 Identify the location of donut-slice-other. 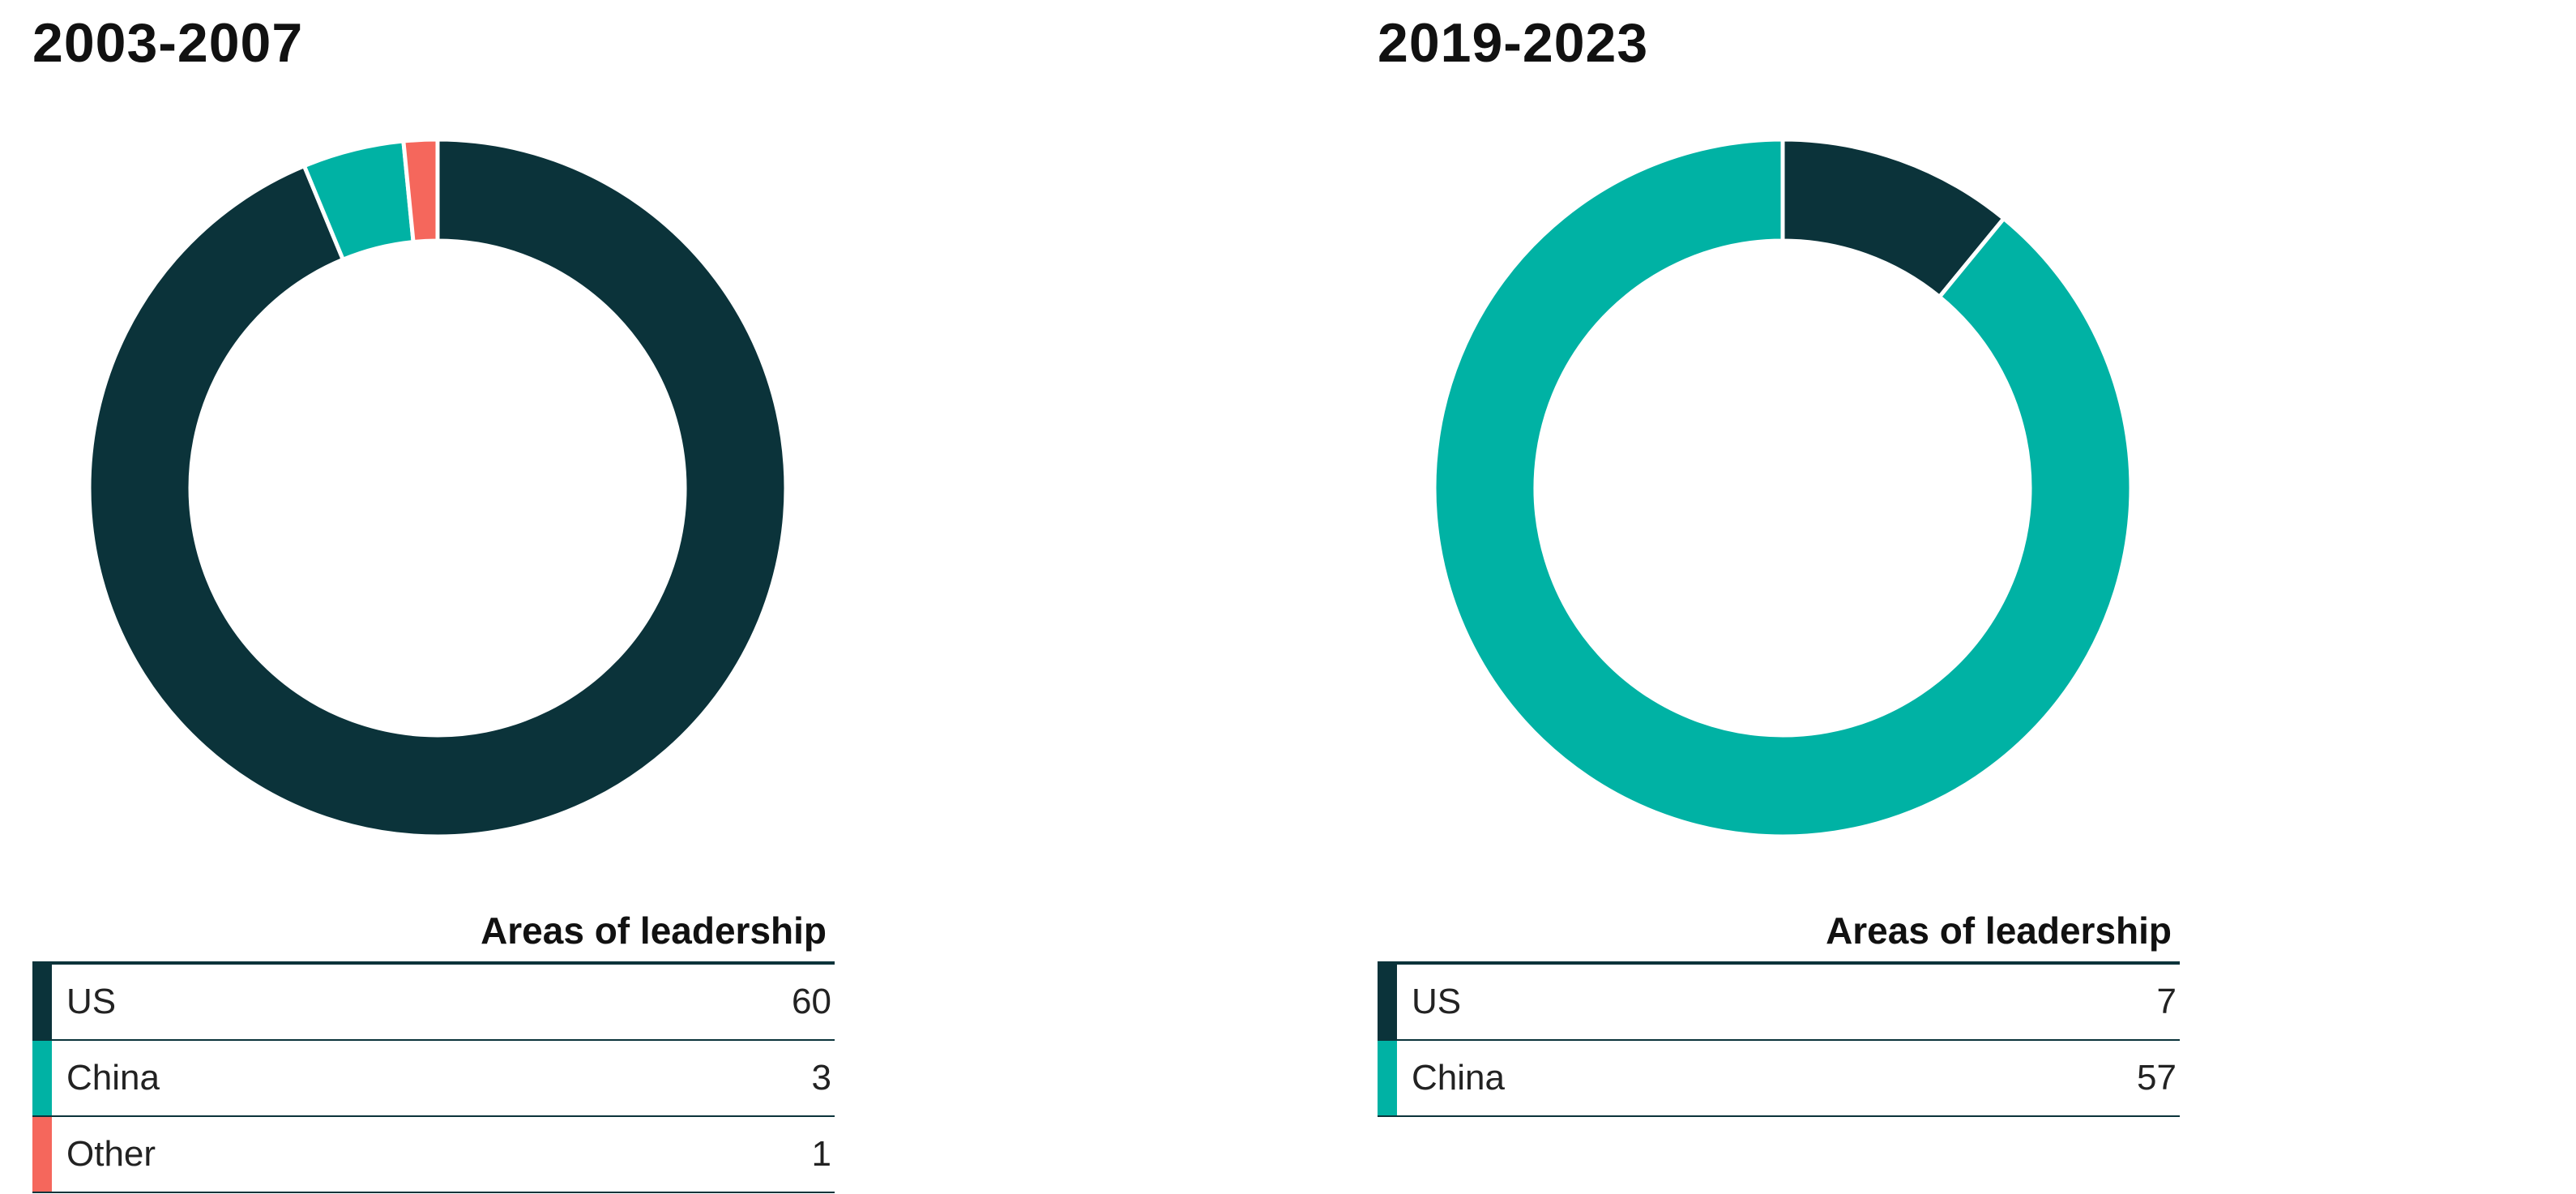
(420, 192).